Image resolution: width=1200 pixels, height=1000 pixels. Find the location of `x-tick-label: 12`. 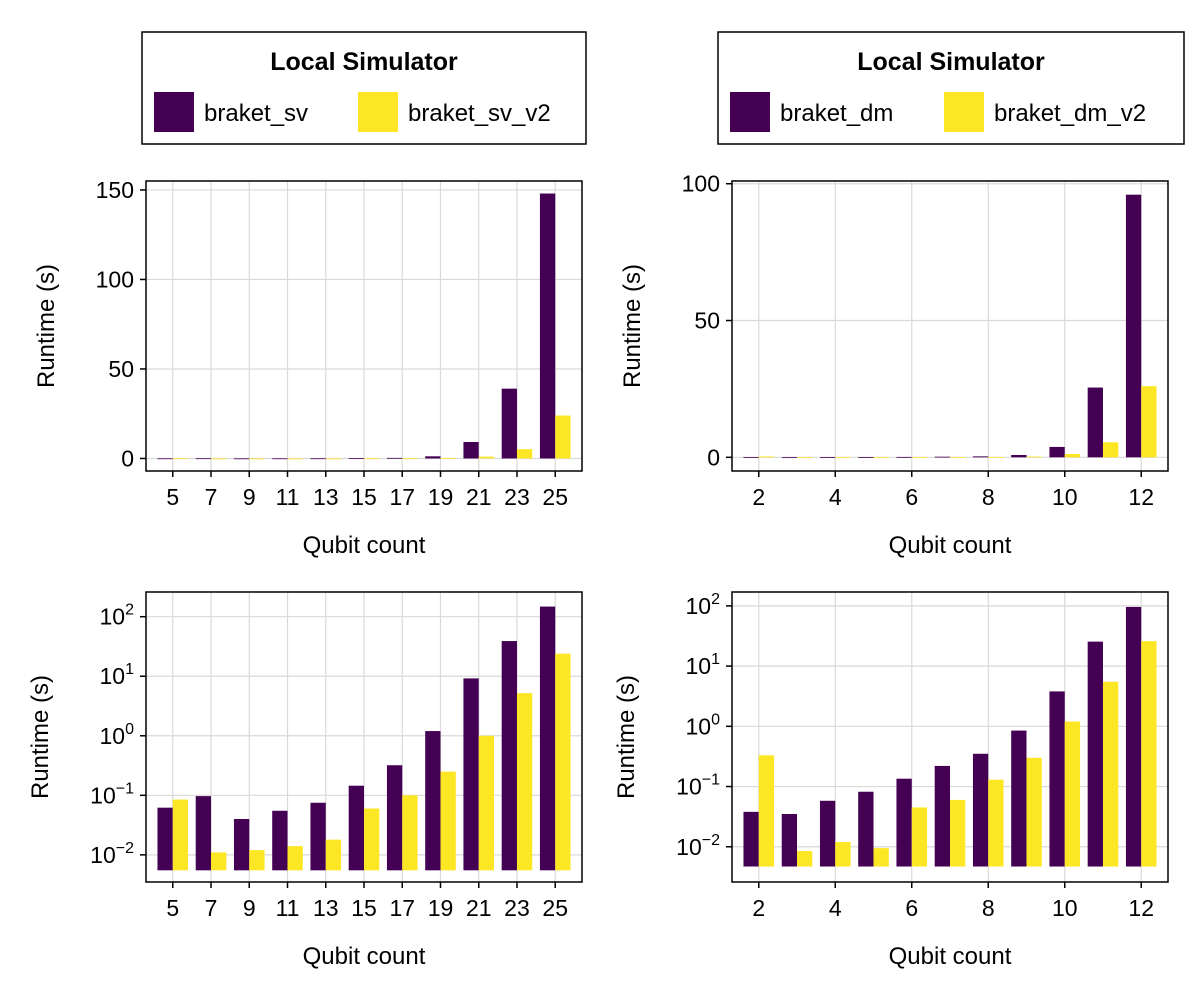

x-tick-label: 12 is located at coordinates (1141, 908).